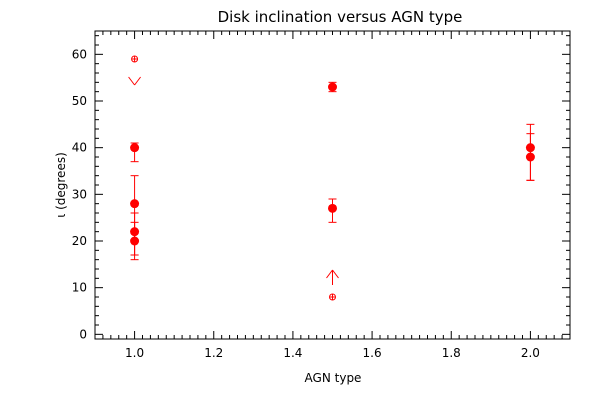 The width and height of the screenshot is (600, 400). Describe the element at coordinates (79, 101) in the screenshot. I see `y-tick-label: 50` at that location.